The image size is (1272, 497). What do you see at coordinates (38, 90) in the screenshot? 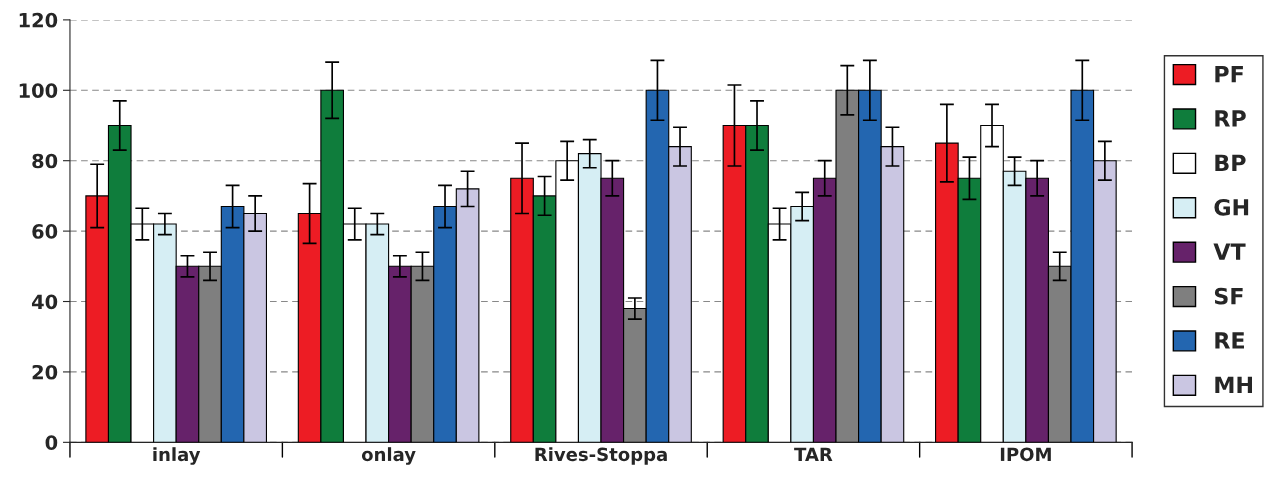
I see `y-tick-label: 100` at bounding box center [38, 90].